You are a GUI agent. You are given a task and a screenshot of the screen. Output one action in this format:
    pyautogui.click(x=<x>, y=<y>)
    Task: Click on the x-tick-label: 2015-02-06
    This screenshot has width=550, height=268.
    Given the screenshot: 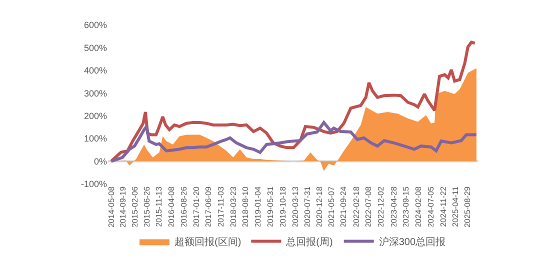 What is the action you would take?
    pyautogui.click(x=135, y=207)
    